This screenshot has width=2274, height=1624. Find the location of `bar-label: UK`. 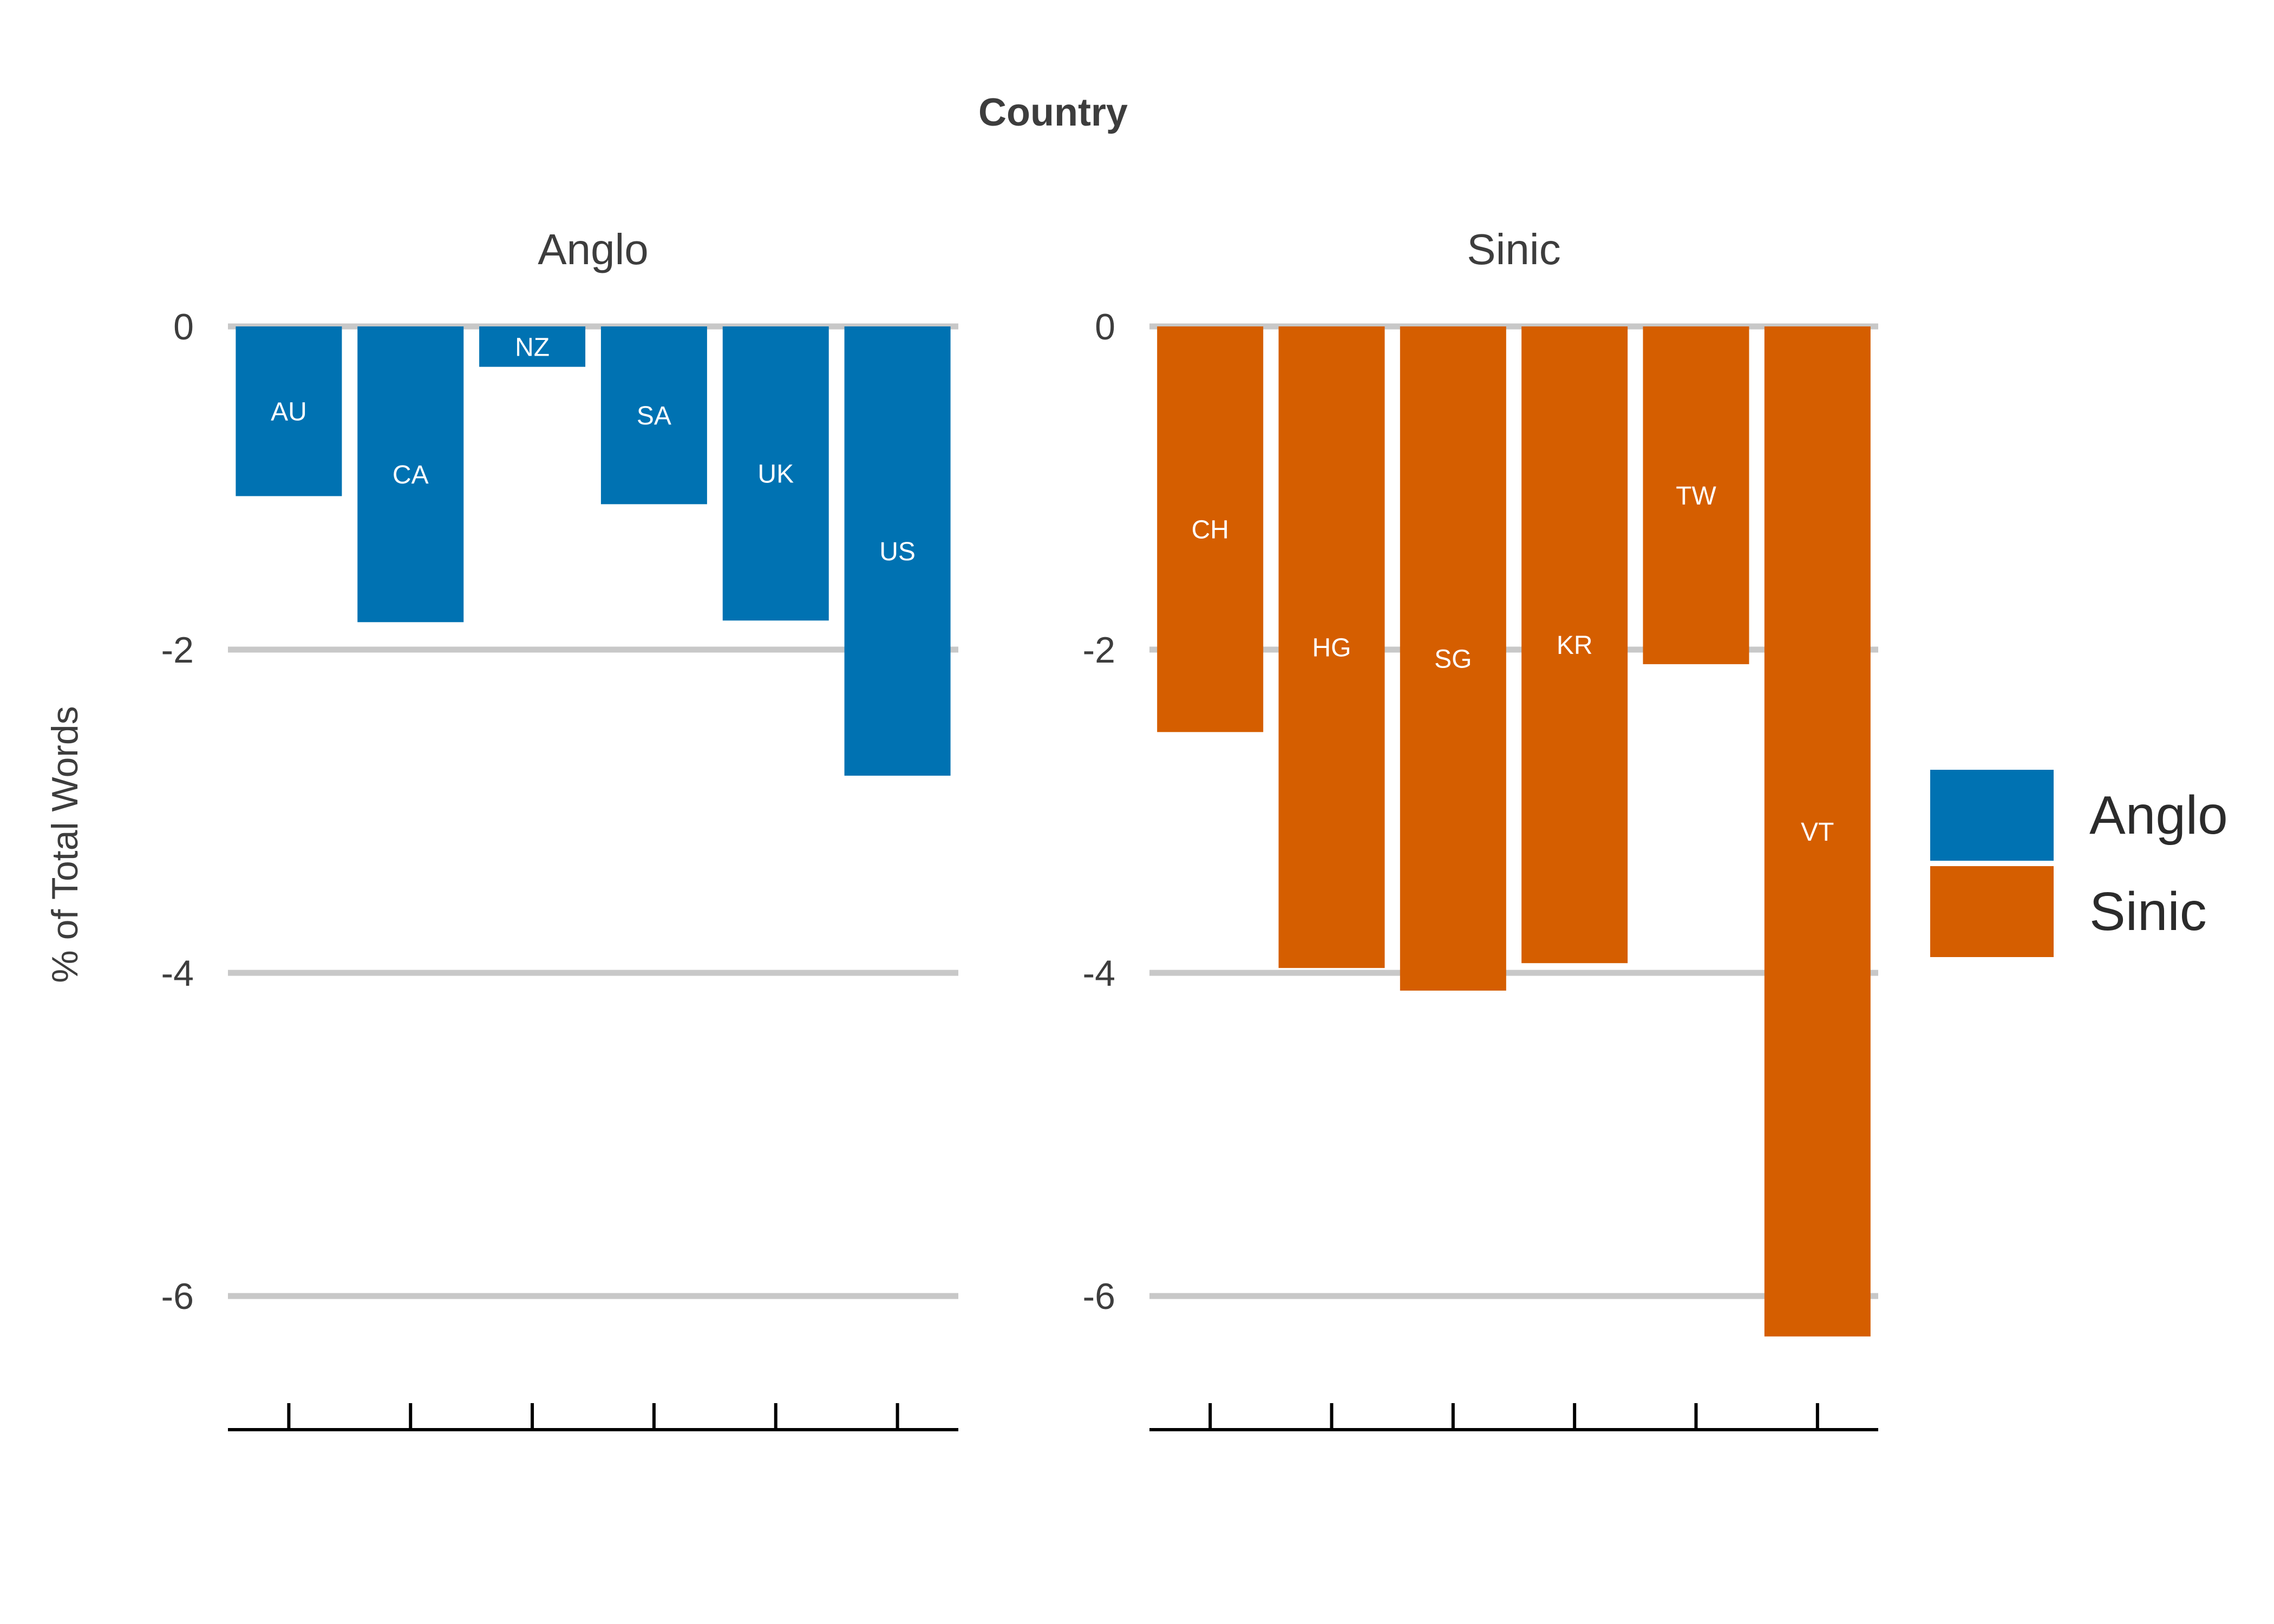

bar-label: UK is located at coordinates (776, 475).